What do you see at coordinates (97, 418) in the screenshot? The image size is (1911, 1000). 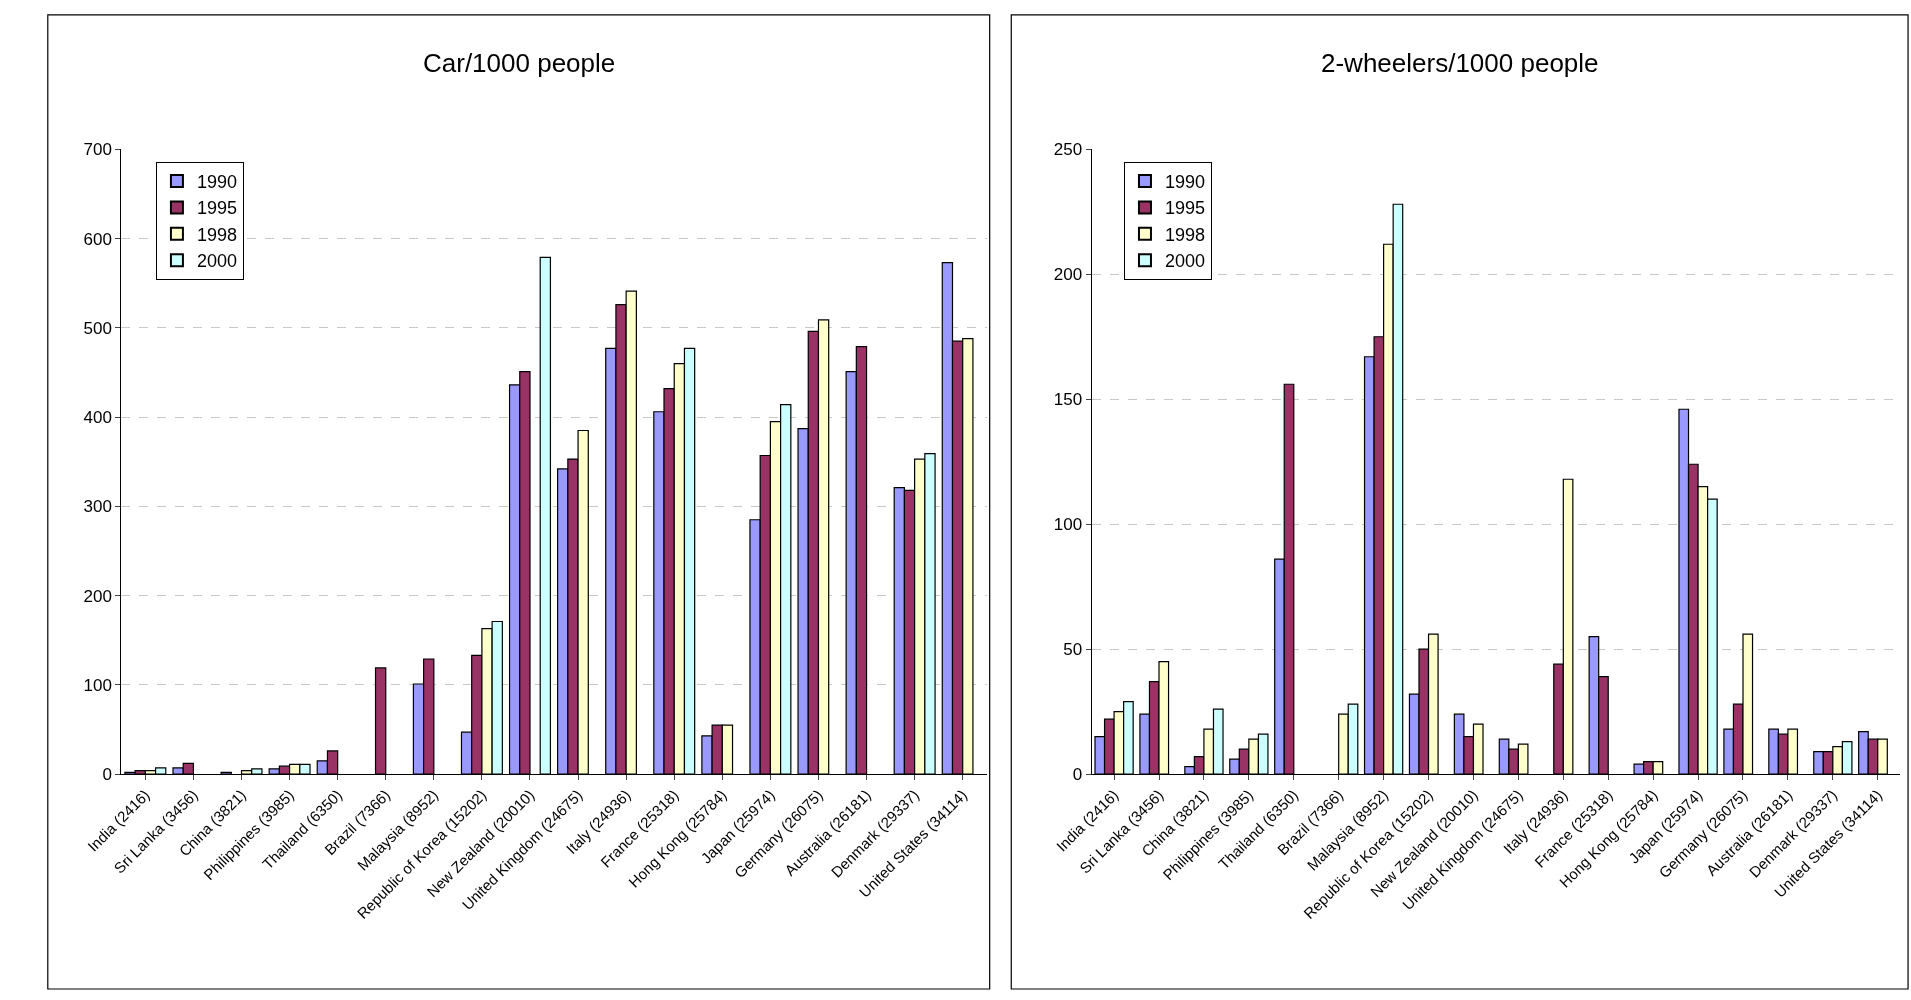 I see `y-tick-label: 400` at bounding box center [97, 418].